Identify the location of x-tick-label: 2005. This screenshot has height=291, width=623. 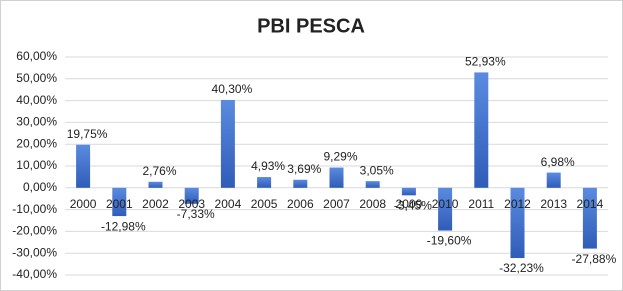
(264, 204).